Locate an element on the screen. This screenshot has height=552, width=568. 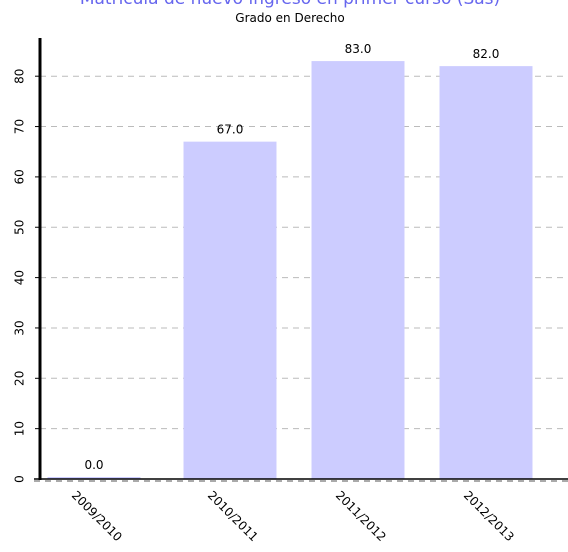
y-tick-label: 60 is located at coordinates (20, 176).